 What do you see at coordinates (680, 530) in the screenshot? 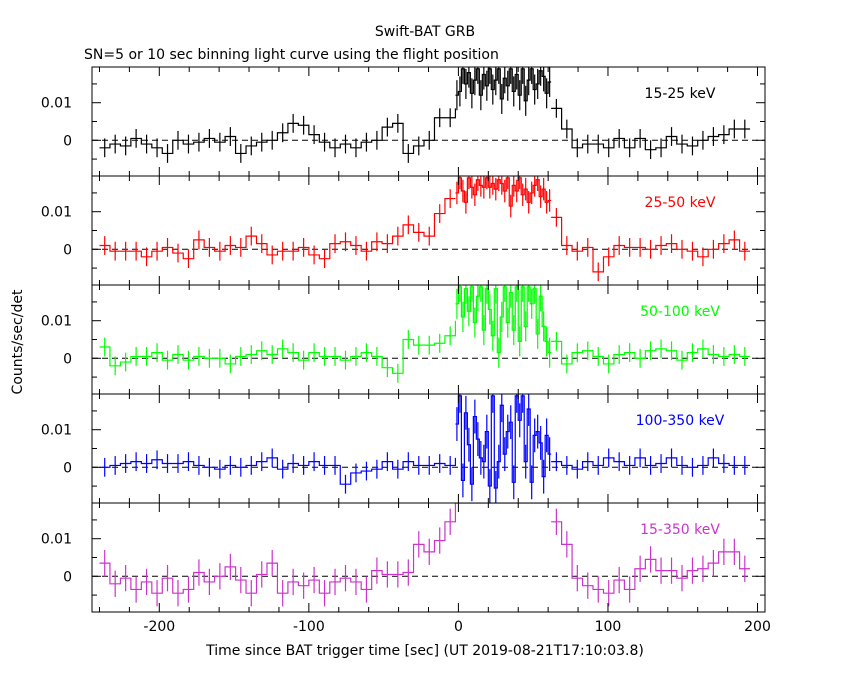
I see `band-label: 15-350 keV` at bounding box center [680, 530].